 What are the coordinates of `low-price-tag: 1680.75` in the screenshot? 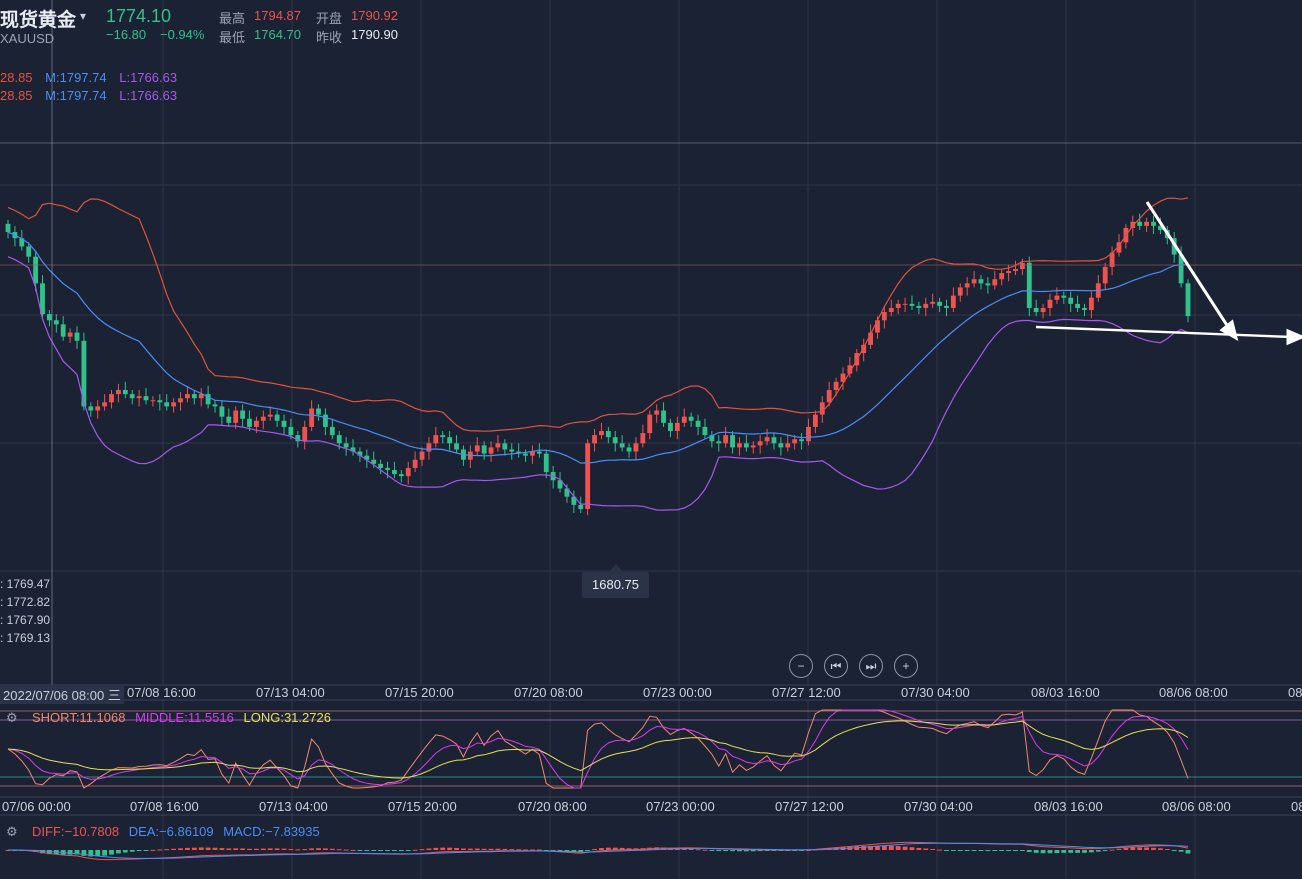 It's located at (615, 585).